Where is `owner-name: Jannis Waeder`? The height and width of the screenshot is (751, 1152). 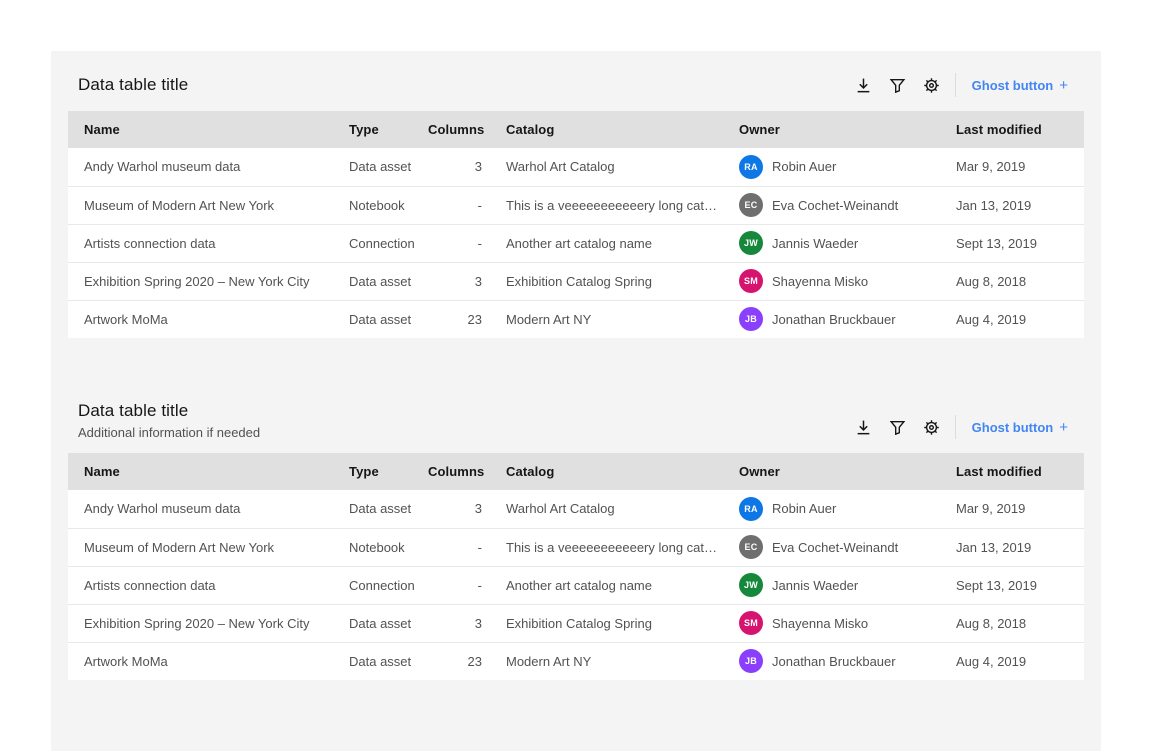
owner-name: Jannis Waeder is located at coordinates (815, 585).